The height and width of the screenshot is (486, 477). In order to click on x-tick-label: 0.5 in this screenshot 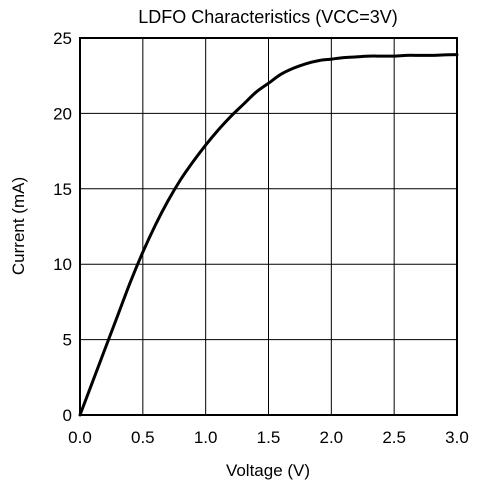, I will do `click(143, 437)`.